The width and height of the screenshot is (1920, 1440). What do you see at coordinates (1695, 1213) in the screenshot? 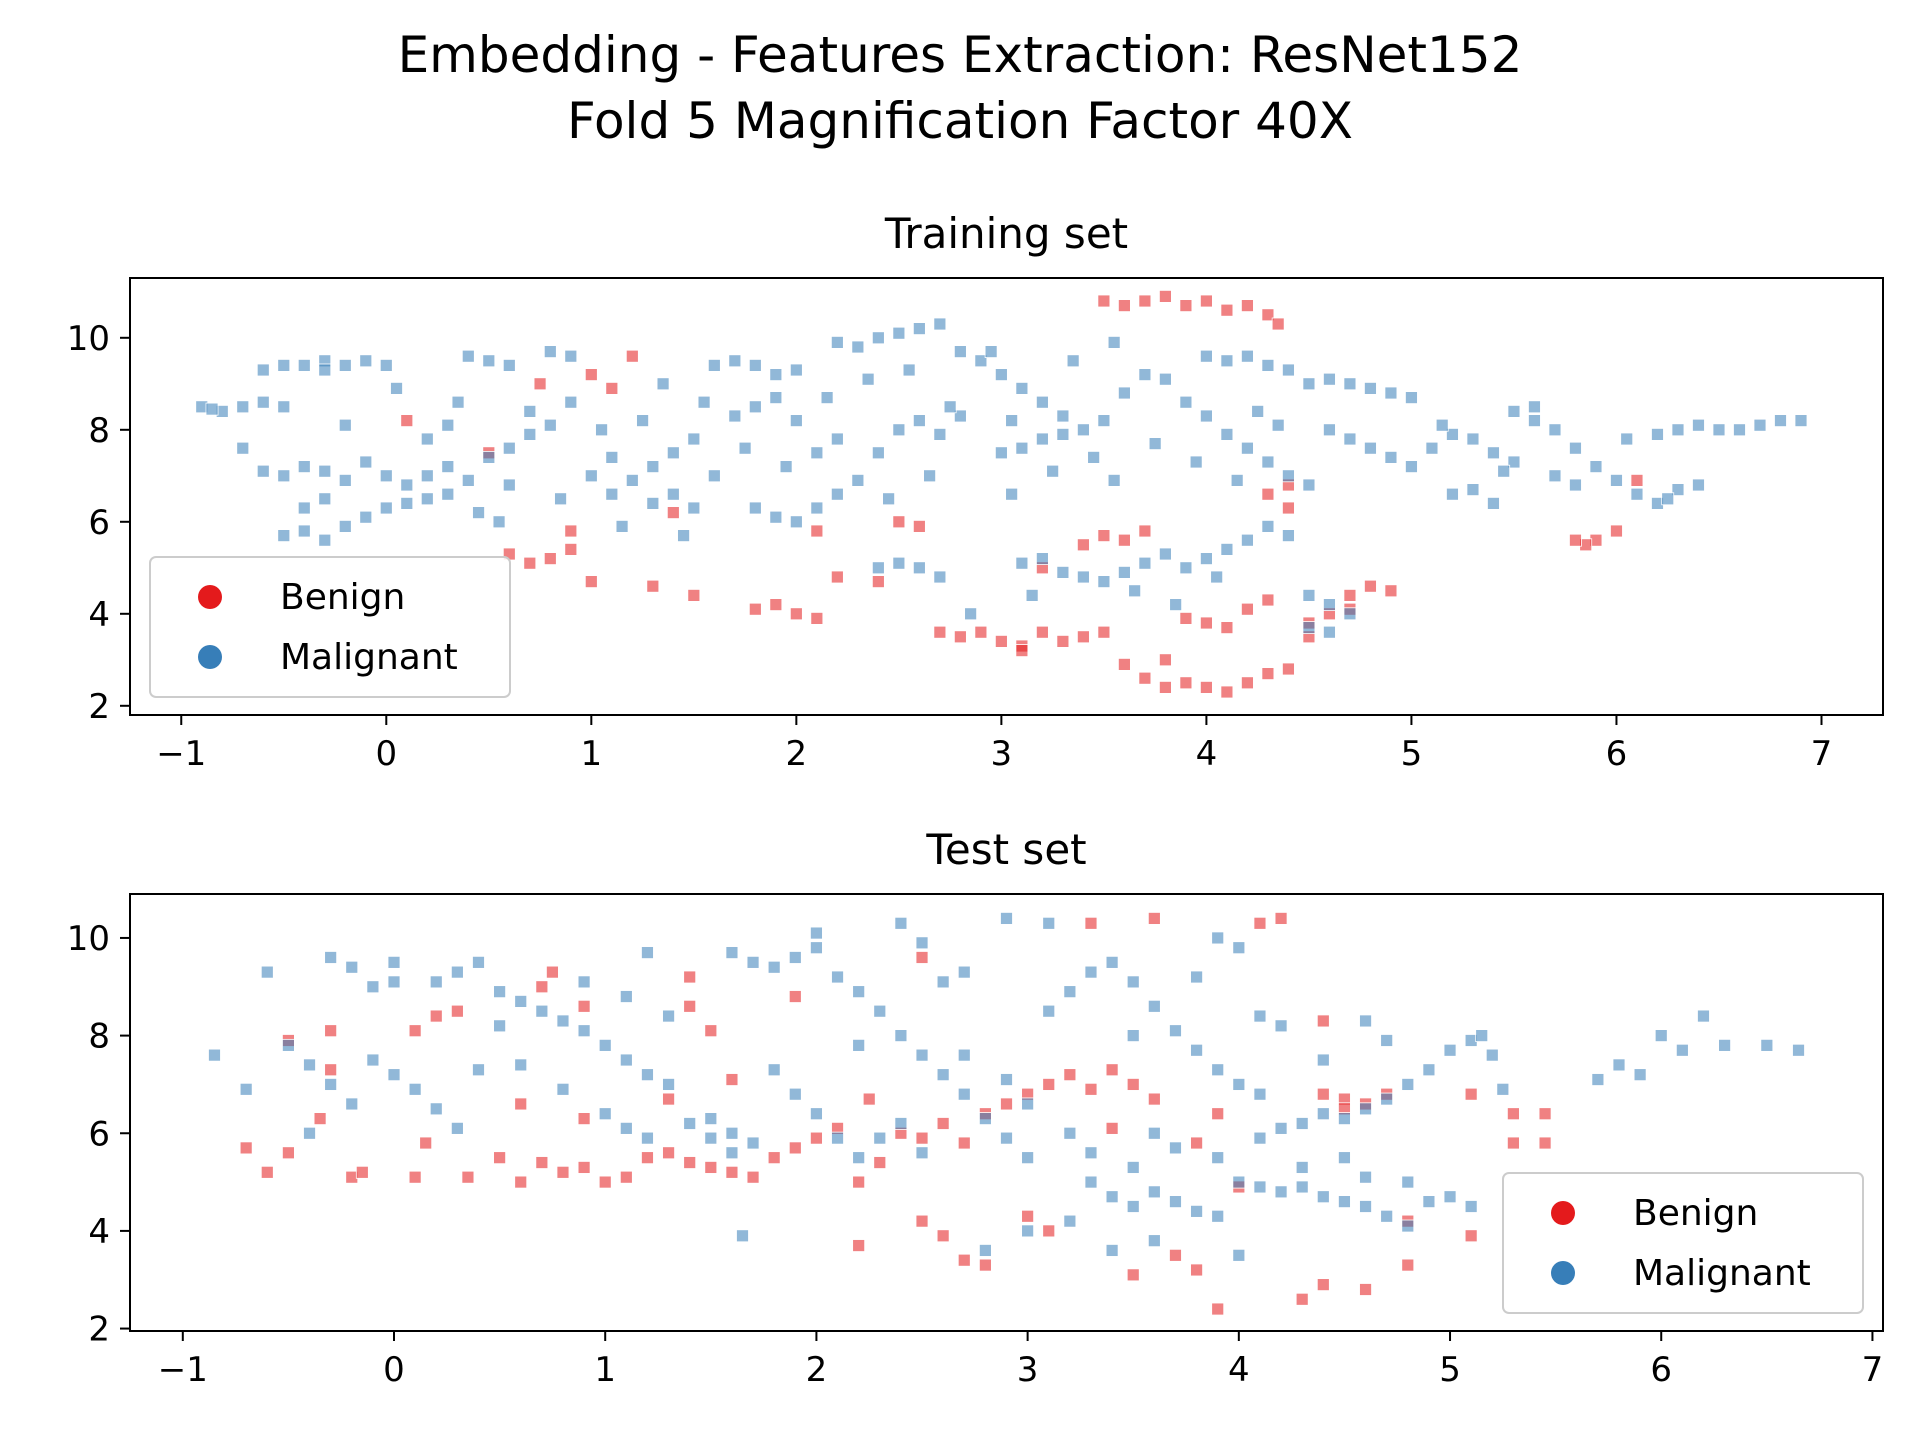
I see `test-set-legend-label-benign: Benign` at bounding box center [1695, 1213].